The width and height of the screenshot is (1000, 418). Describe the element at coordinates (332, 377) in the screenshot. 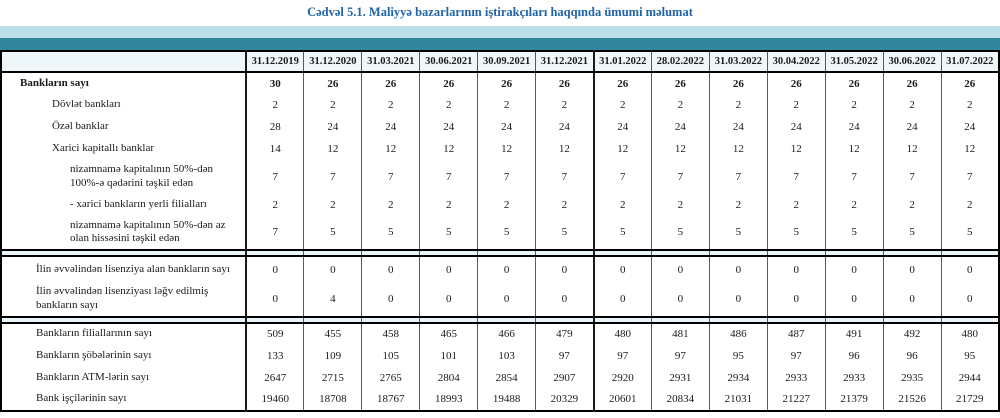

I see `value-cell: 2715` at that location.